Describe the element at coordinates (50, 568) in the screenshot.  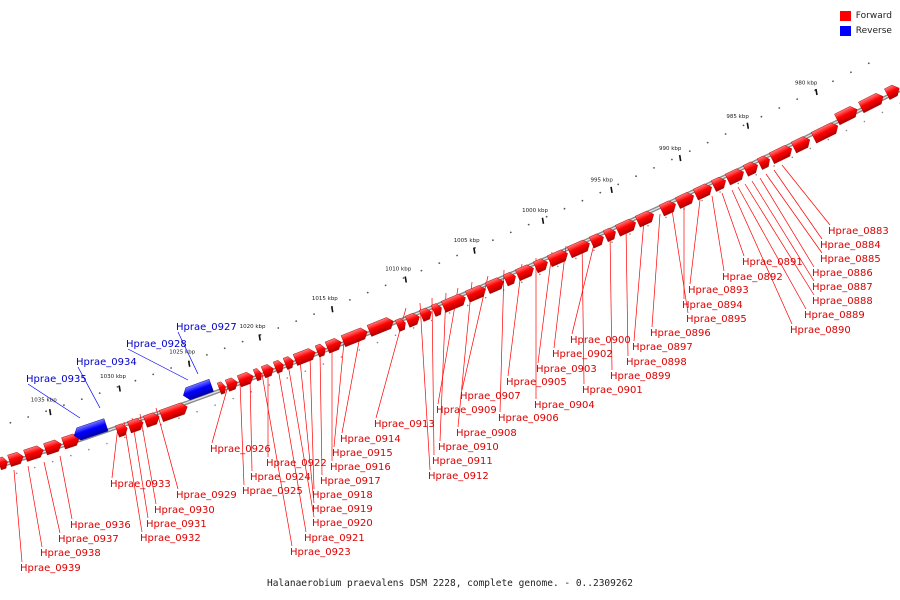
I see `gene-label: Hprae_0939` at that location.